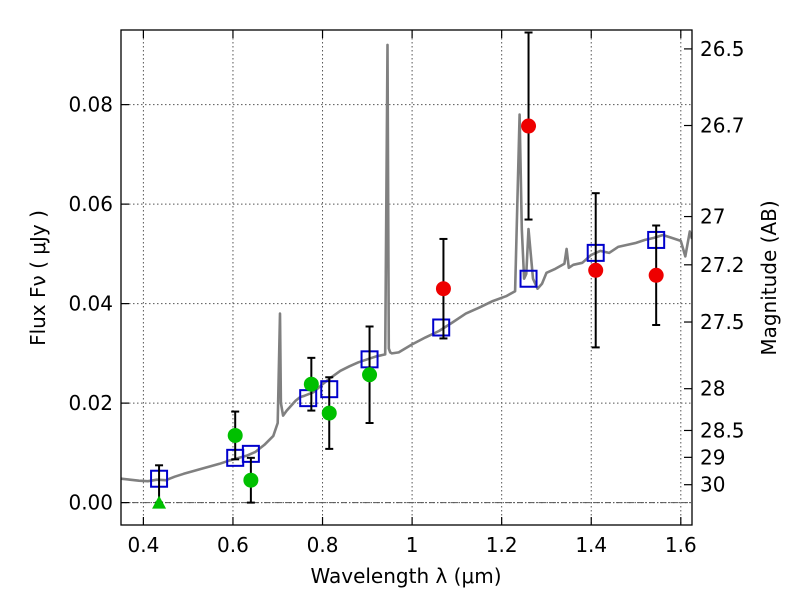  I want to click on y2-tick-label: 26.7, so click(722, 126).